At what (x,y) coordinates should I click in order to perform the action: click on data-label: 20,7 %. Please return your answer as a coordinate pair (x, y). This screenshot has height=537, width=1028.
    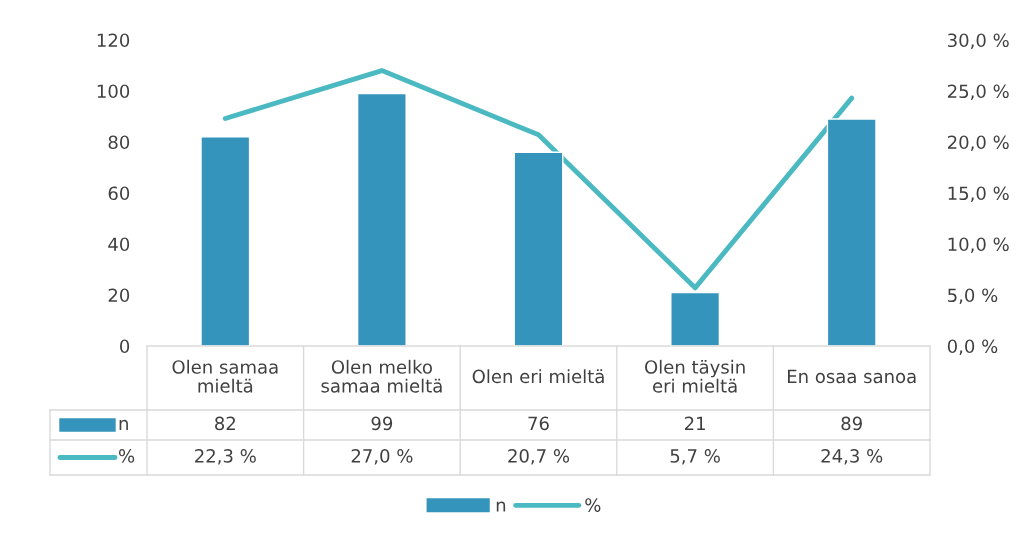
    Looking at the image, I should click on (539, 457).